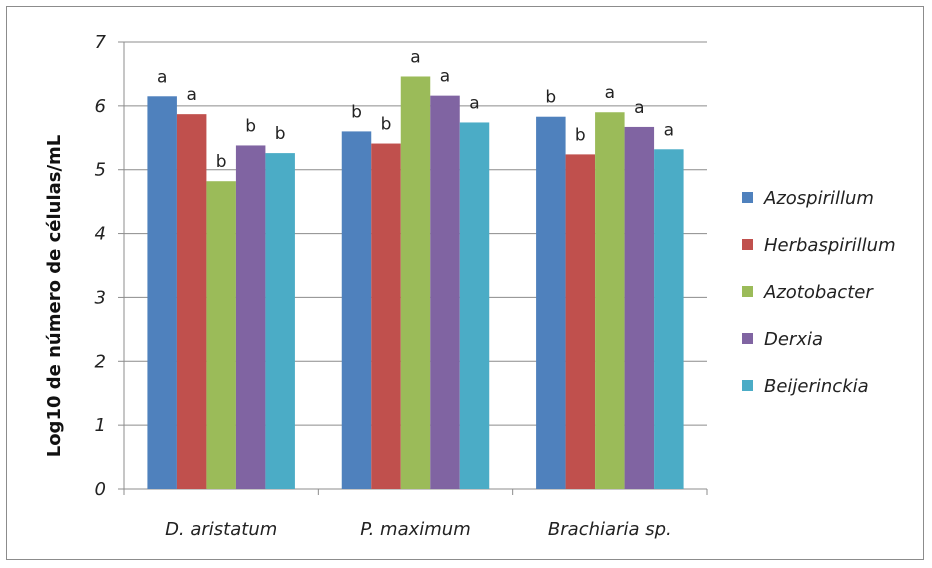 The image size is (932, 568). What do you see at coordinates (793, 339) in the screenshot?
I see `legend-label-derxia: Derxia` at bounding box center [793, 339].